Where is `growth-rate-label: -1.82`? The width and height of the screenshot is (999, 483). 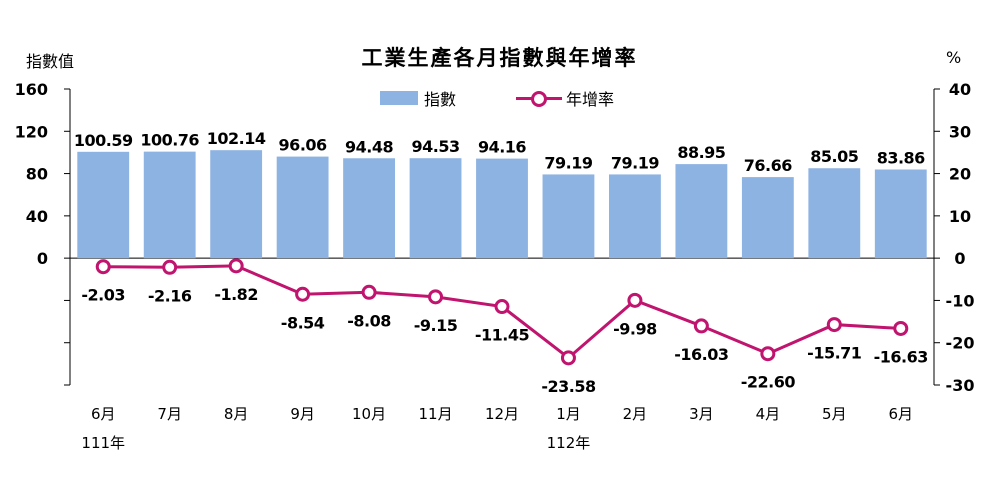
growth-rate-label: -1.82 is located at coordinates (236, 294).